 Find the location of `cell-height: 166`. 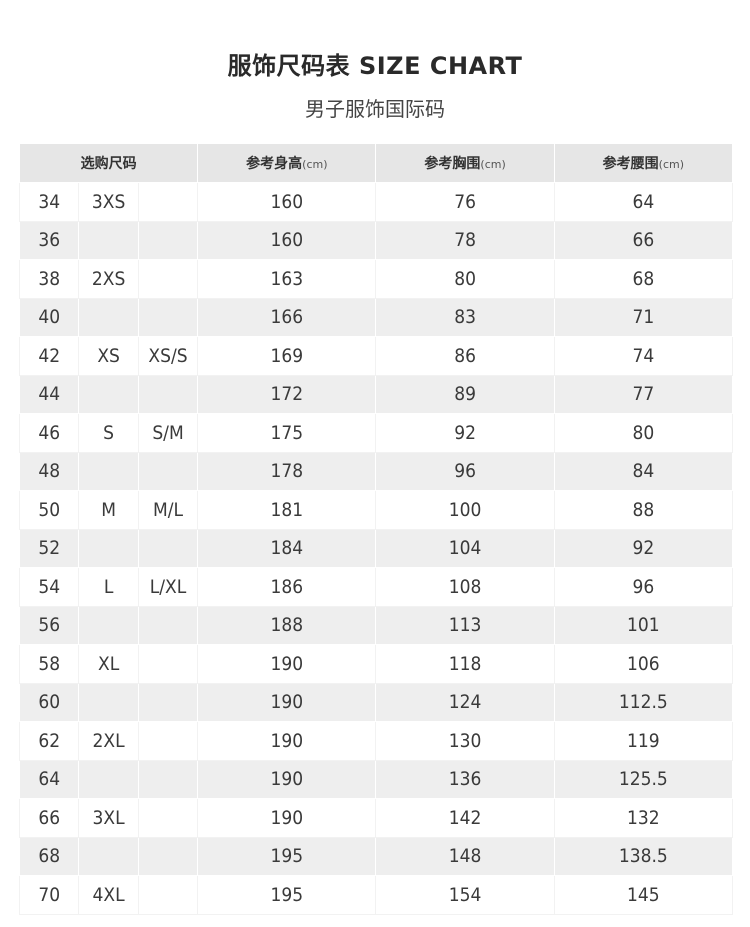

cell-height: 166 is located at coordinates (287, 317).